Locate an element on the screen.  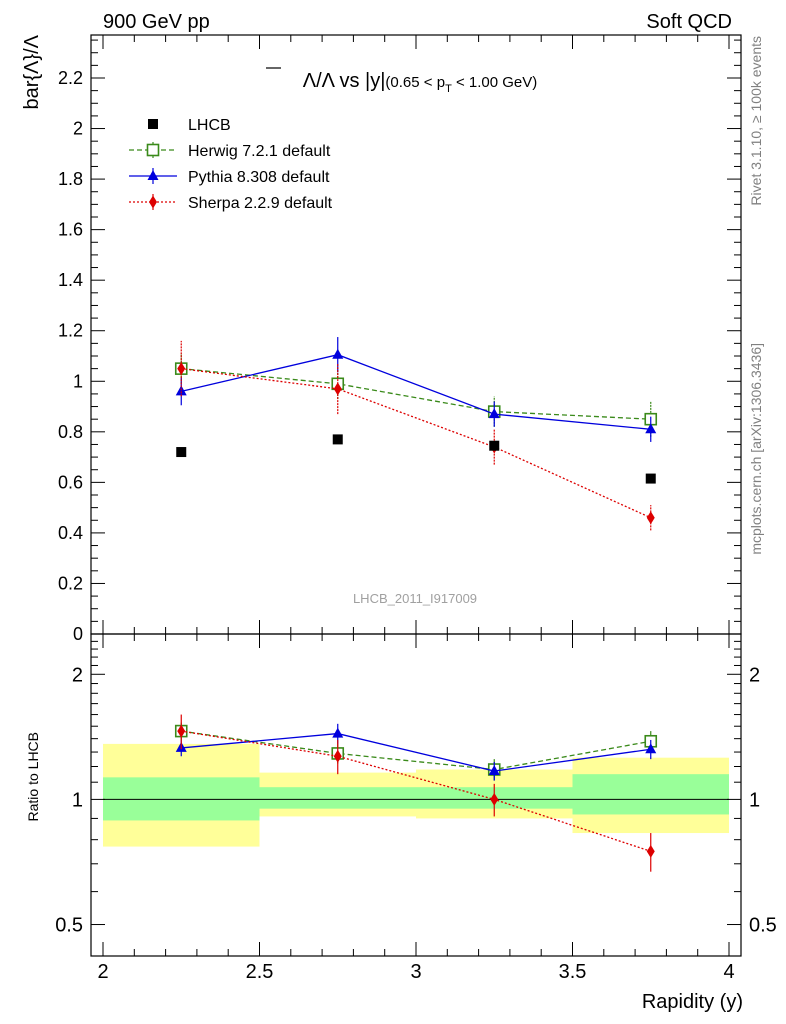
ratio-ytick-label-right: 0.5 is located at coordinates (763, 926).